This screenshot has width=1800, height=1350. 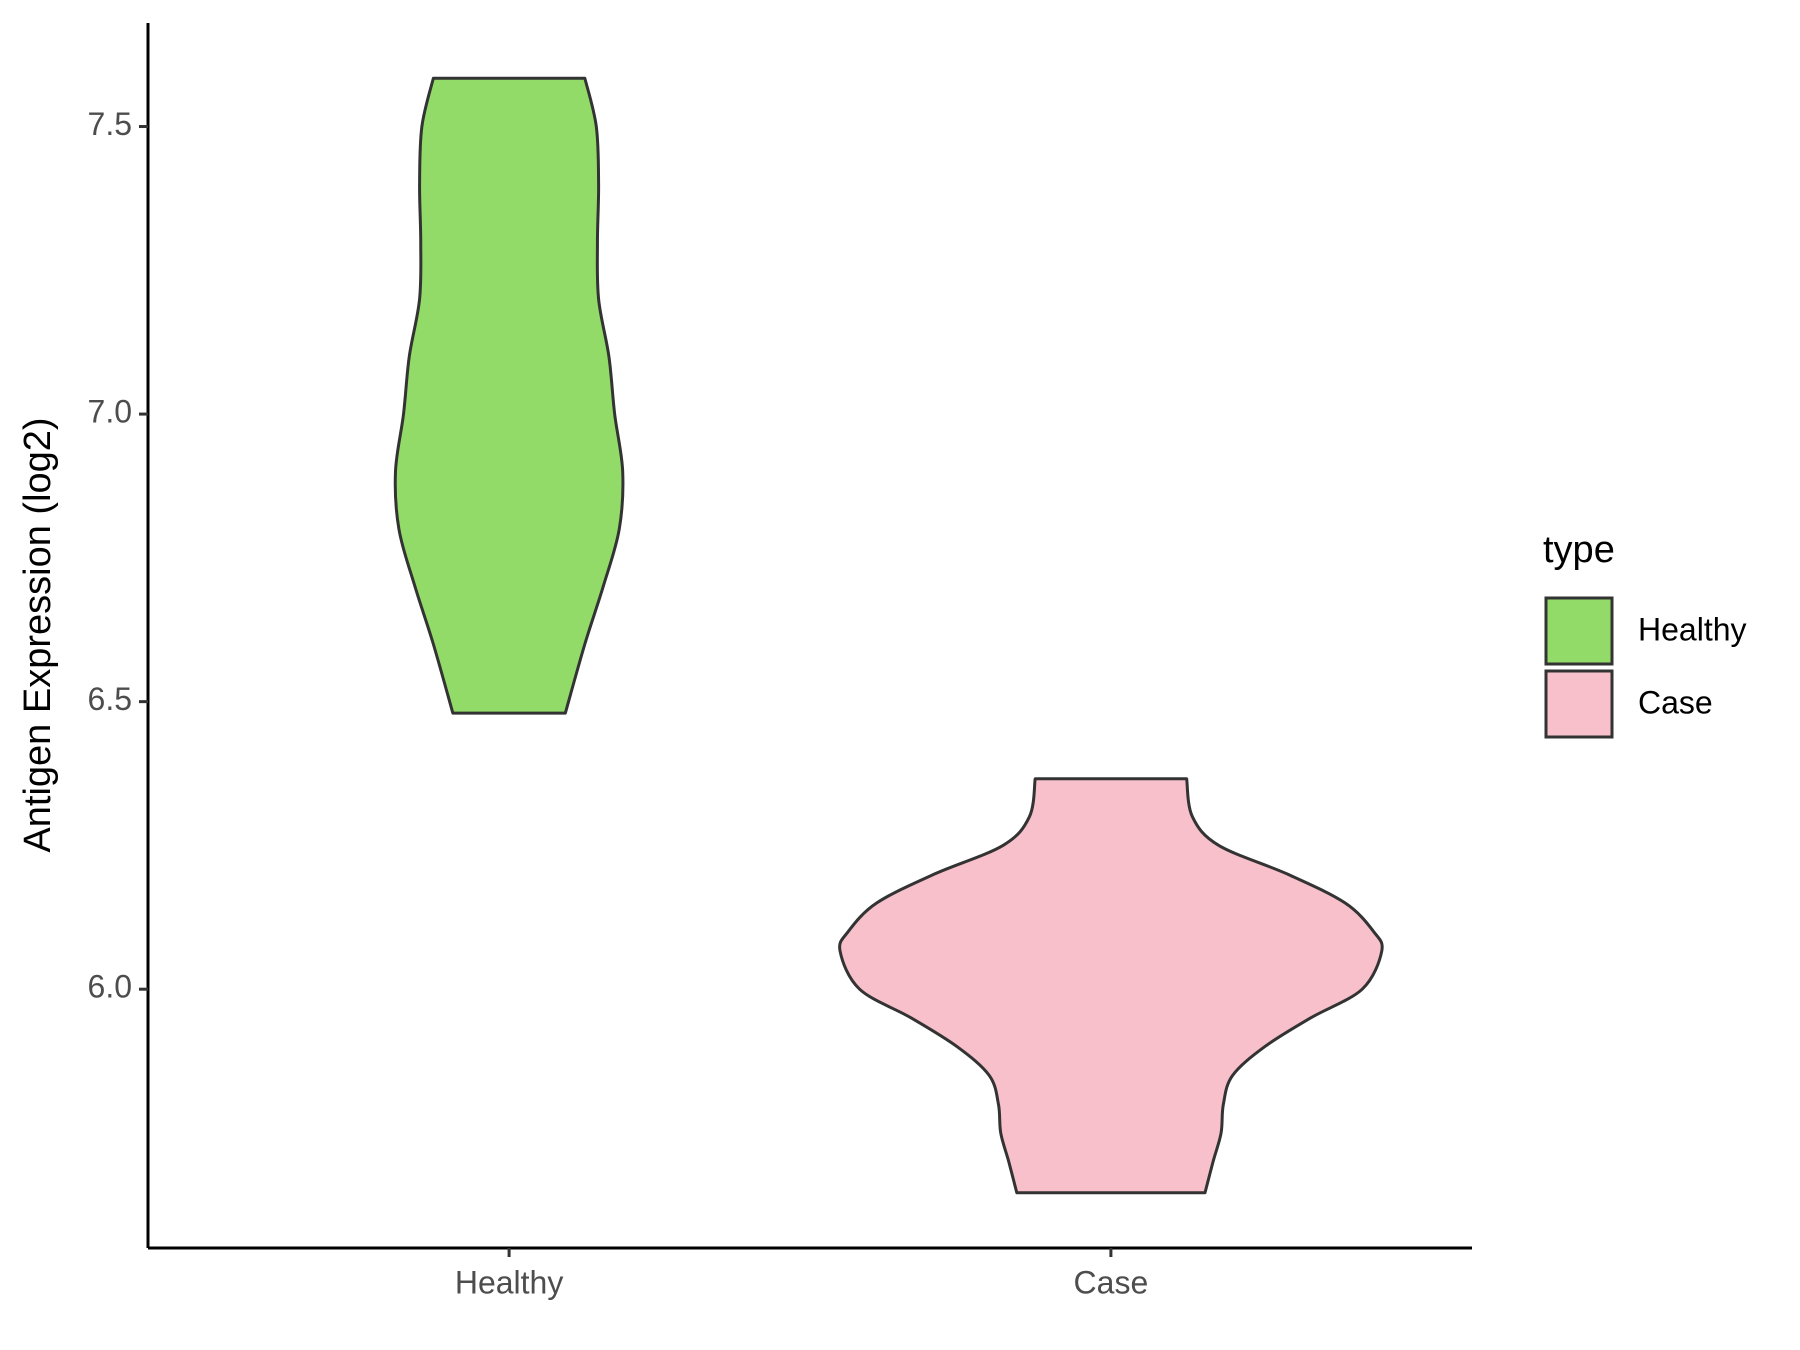 What do you see at coordinates (1675, 702) in the screenshot?
I see `legend-label: Case` at bounding box center [1675, 702].